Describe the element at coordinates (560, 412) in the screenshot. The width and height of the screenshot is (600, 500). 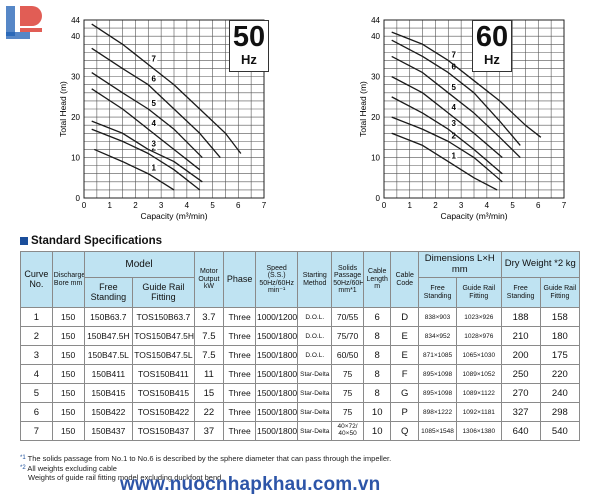
I see `cell-wt-guide: 298` at that location.